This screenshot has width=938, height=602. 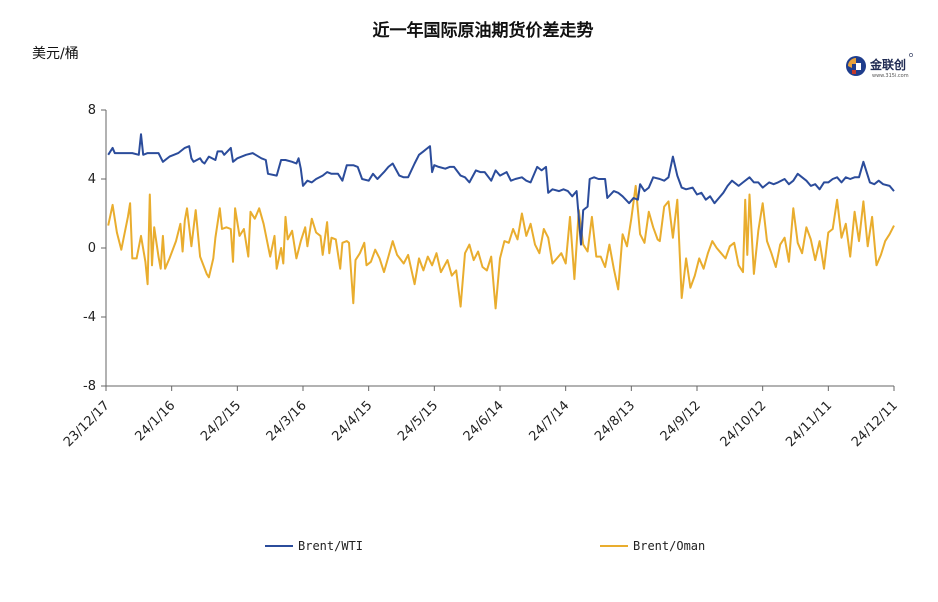 What do you see at coordinates (483, 30) in the screenshot?
I see `chart-title: 近一年国际原油期货价差走势` at bounding box center [483, 30].